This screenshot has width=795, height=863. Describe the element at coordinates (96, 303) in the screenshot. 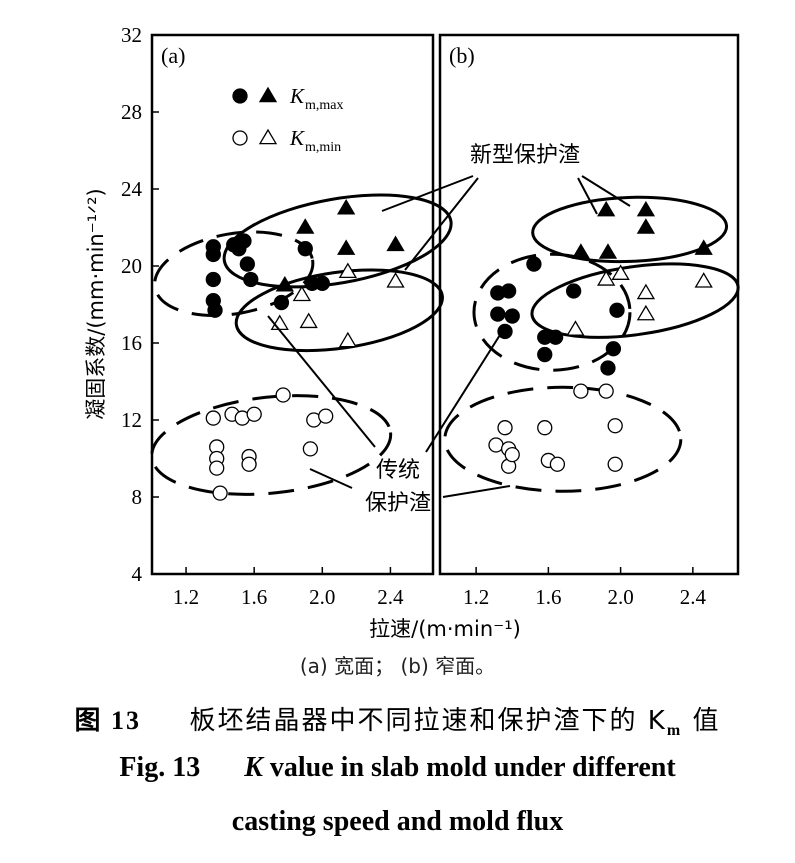

I see `y-axis-label: 凝固系数/(mm·min⁻¹ᐟ²)` at that location.